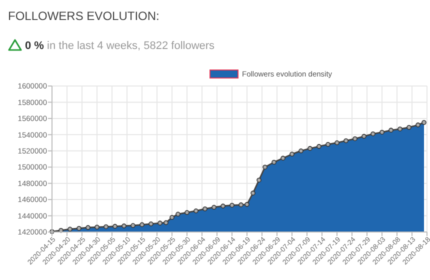  Describe the element at coordinates (120, 46) in the screenshot. I see `chart-subtitle: 0 % in the last 4 weeks, 5822 followers` at that location.